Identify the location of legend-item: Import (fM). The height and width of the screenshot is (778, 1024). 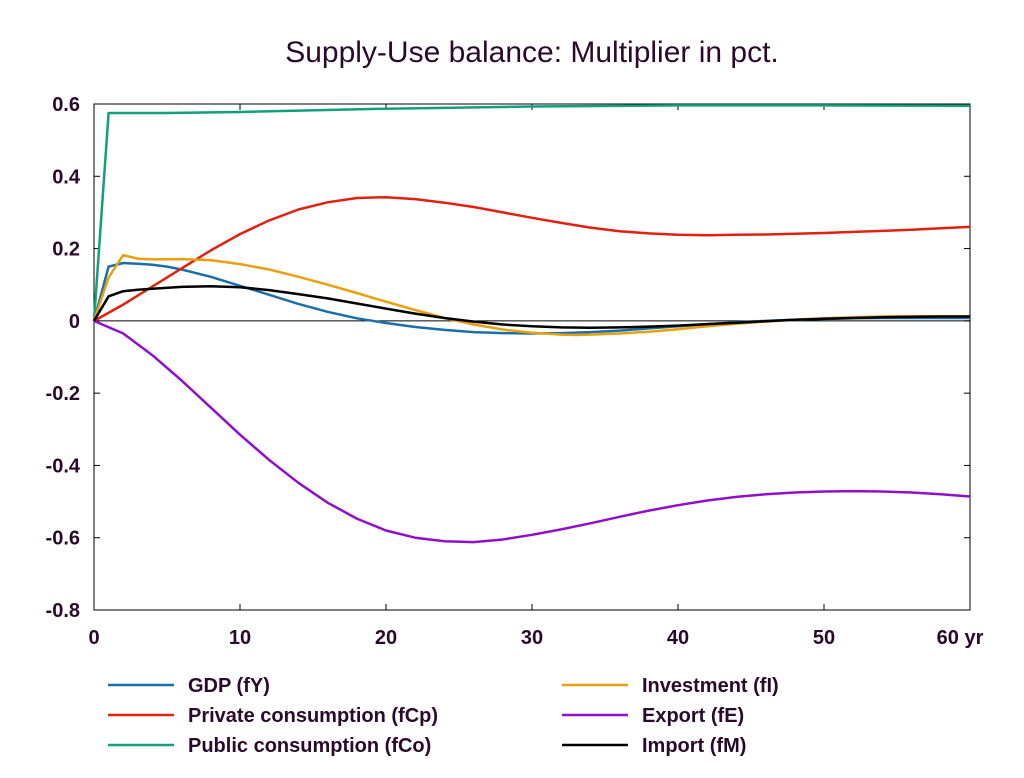
(654, 746).